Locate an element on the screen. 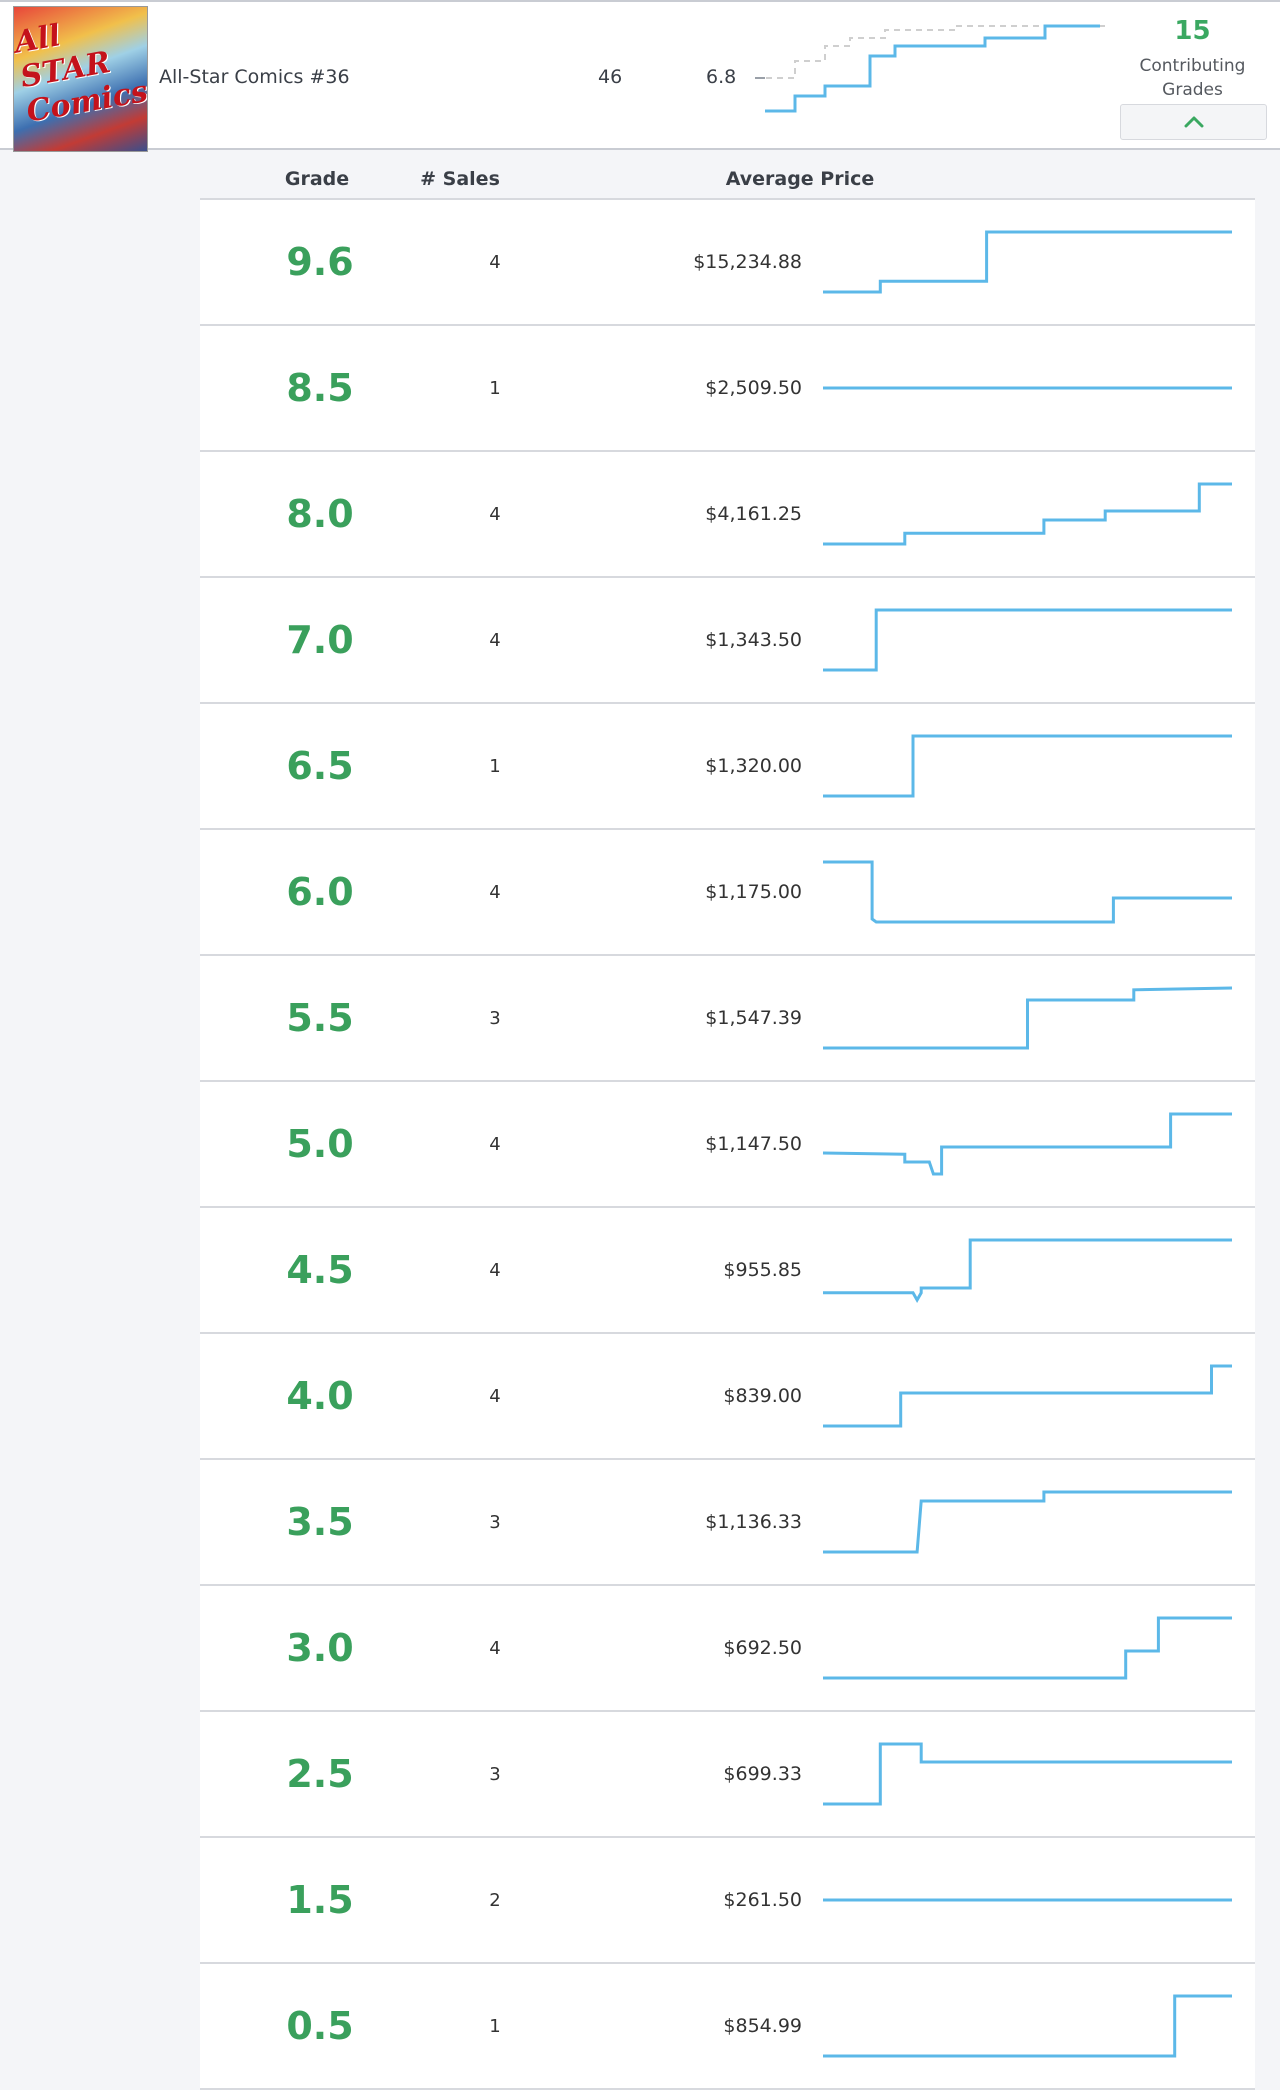 This screenshot has width=1280, height=2090. average-price: $692.50 is located at coordinates (762, 1648).